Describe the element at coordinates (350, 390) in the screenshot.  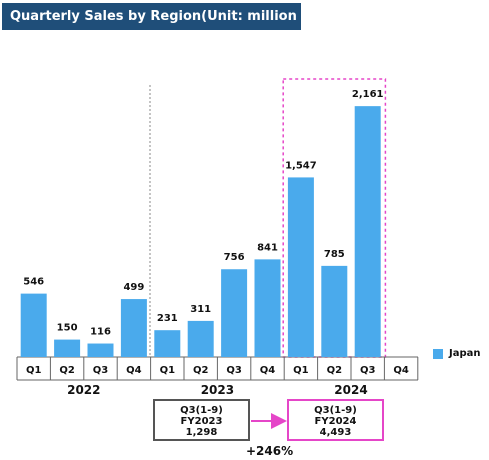
I see `year-label: 2024` at that location.